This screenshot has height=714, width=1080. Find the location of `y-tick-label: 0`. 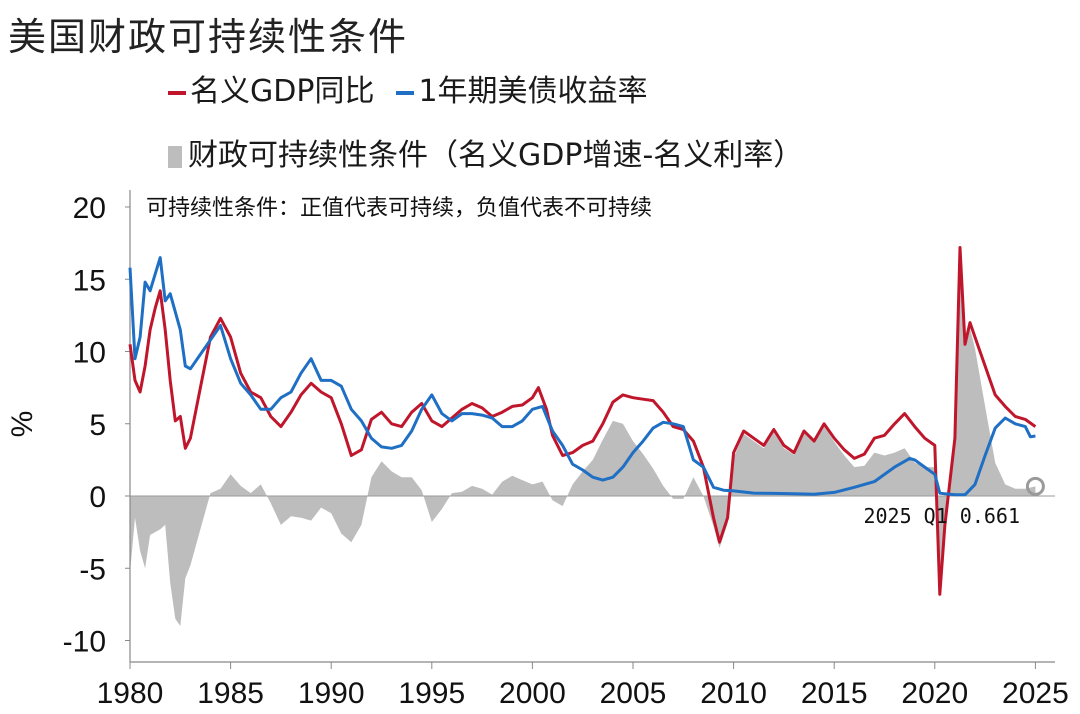

y-tick-label: 0 is located at coordinates (97, 497).